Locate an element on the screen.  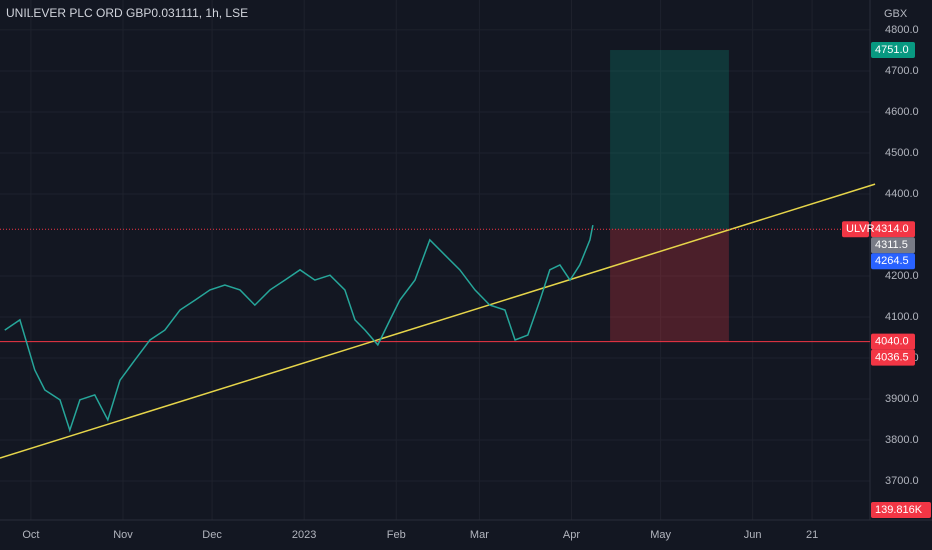
x-tick-label: Apr is located at coordinates (571, 535).